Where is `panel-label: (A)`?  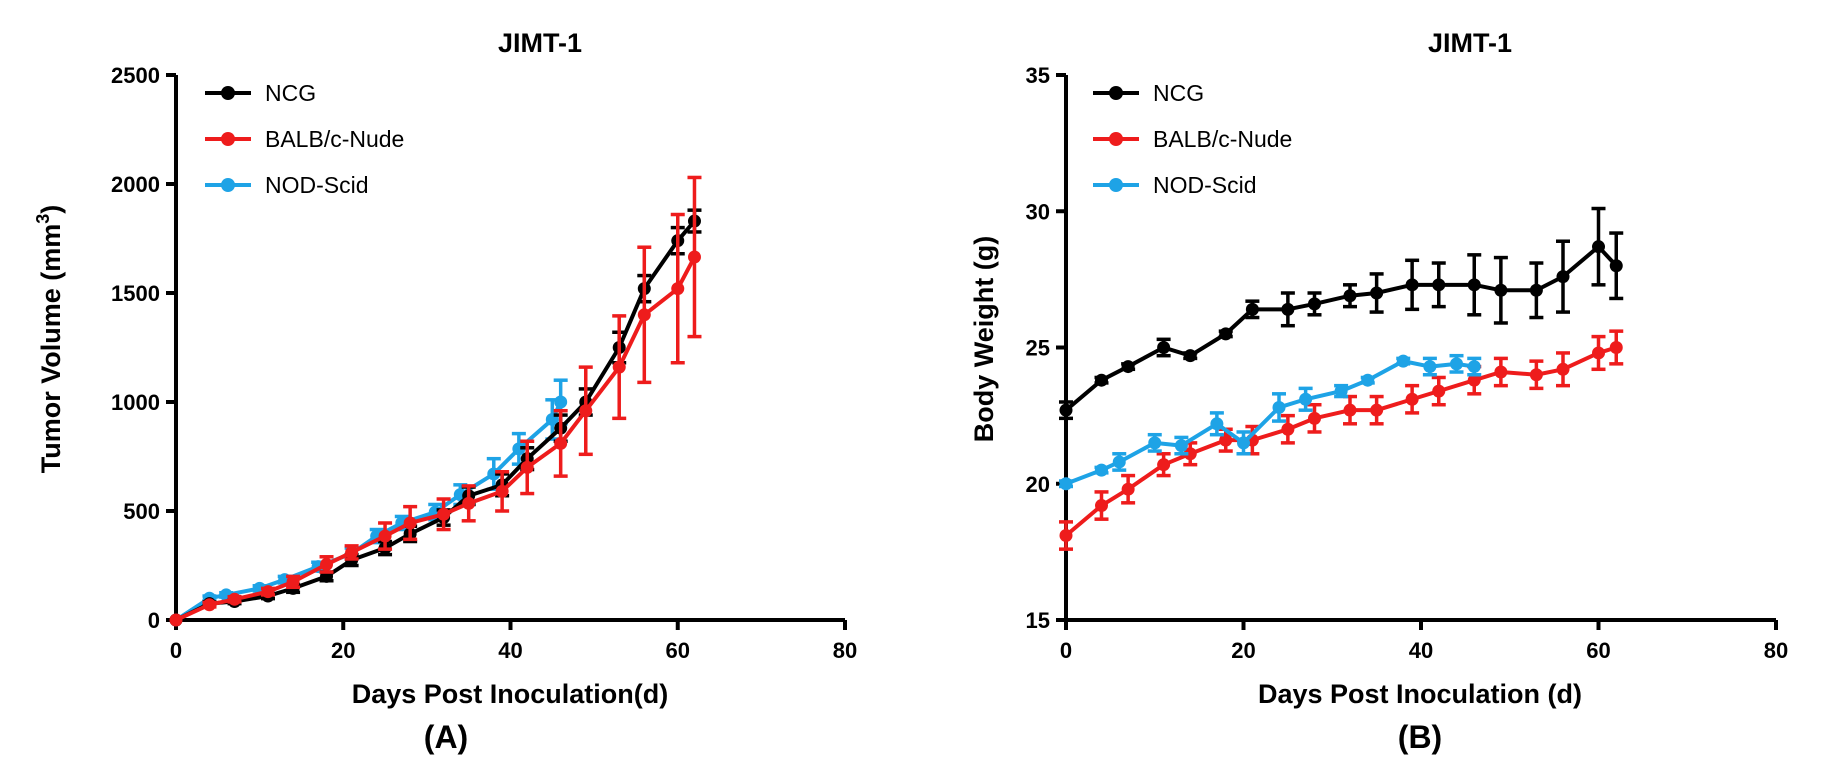 panel-label: (A) is located at coordinates (446, 737).